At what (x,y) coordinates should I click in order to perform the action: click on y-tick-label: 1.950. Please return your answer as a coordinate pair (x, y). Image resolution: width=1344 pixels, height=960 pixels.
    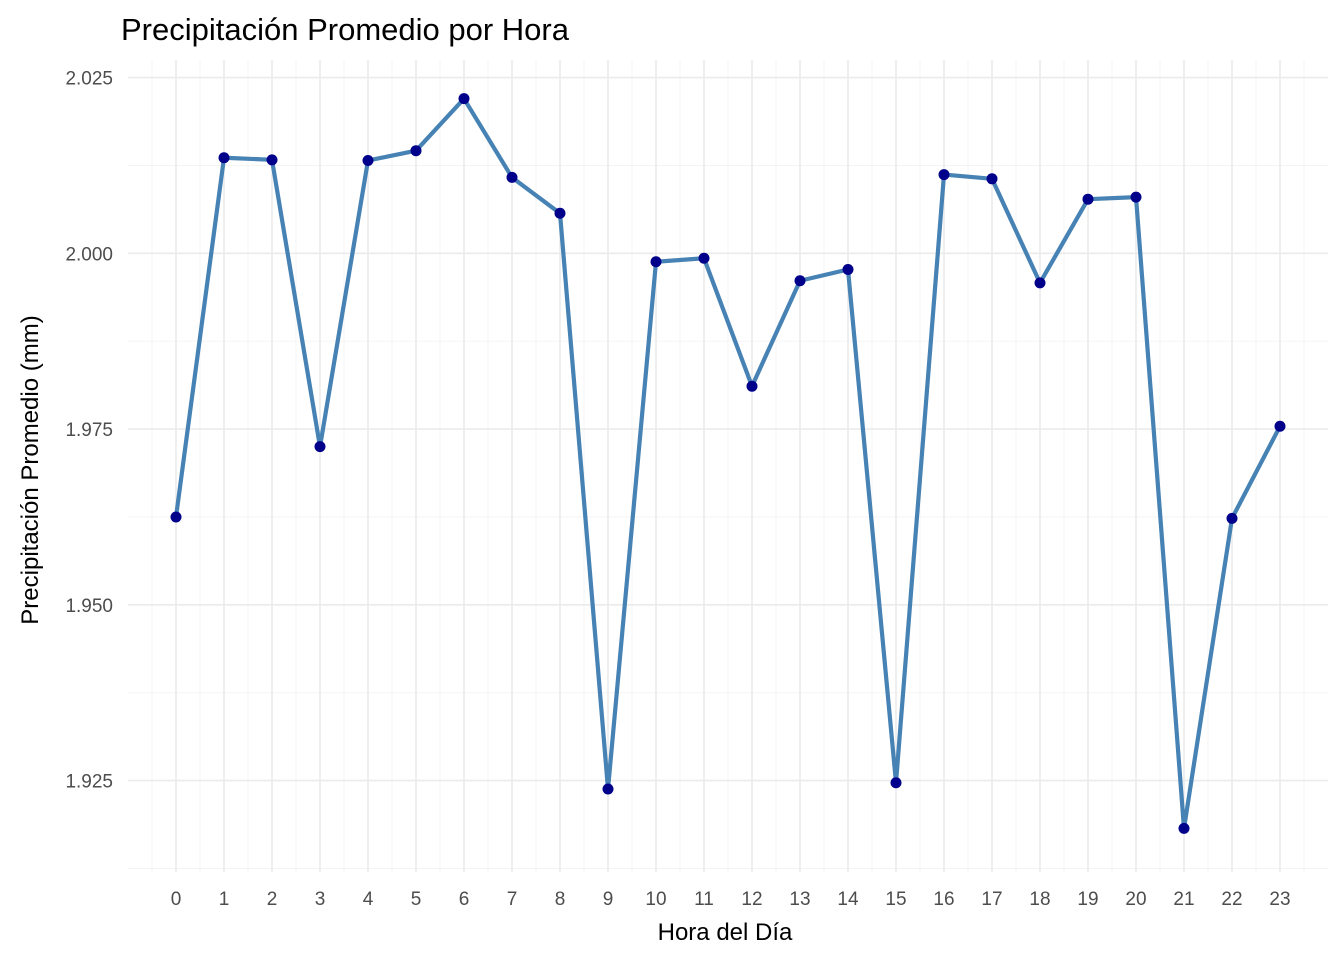
    Looking at the image, I should click on (89, 606).